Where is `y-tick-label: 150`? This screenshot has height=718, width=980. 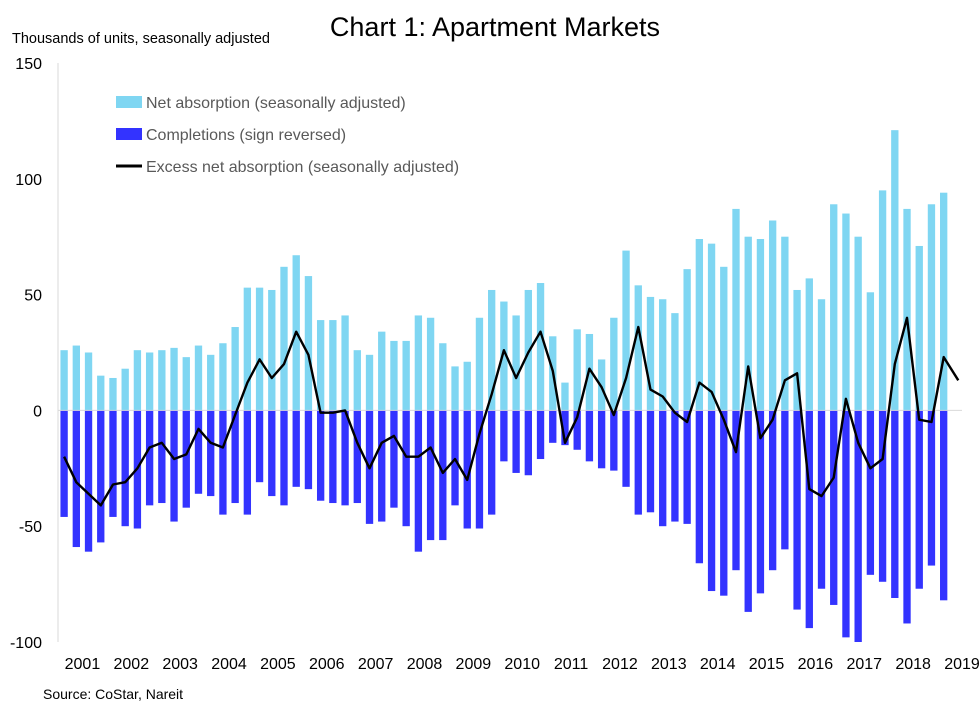 y-tick-label: 150 is located at coordinates (28, 64).